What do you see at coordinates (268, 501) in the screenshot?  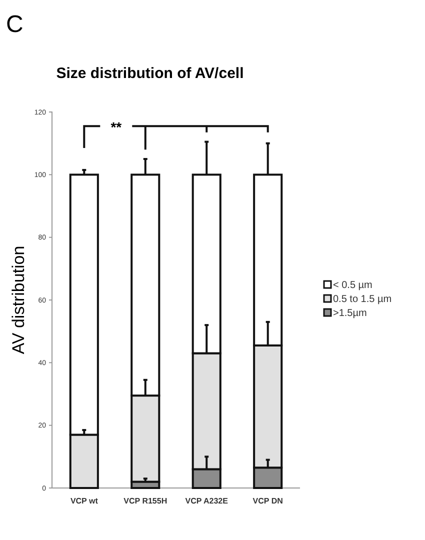 I see `x-tick-label: VCP DN` at bounding box center [268, 501].